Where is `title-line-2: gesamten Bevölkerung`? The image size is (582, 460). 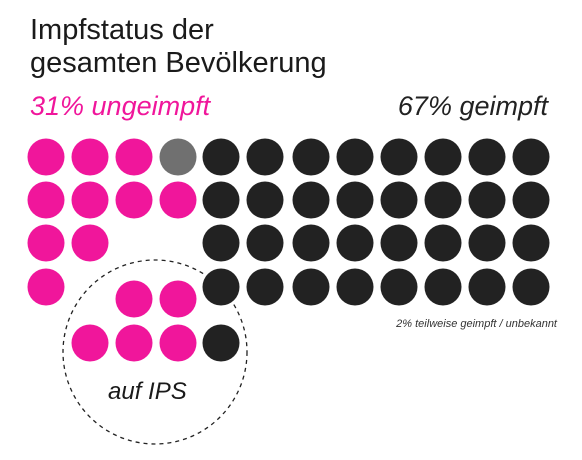 title-line-2: gesamten Bevölkerung is located at coordinates (178, 63).